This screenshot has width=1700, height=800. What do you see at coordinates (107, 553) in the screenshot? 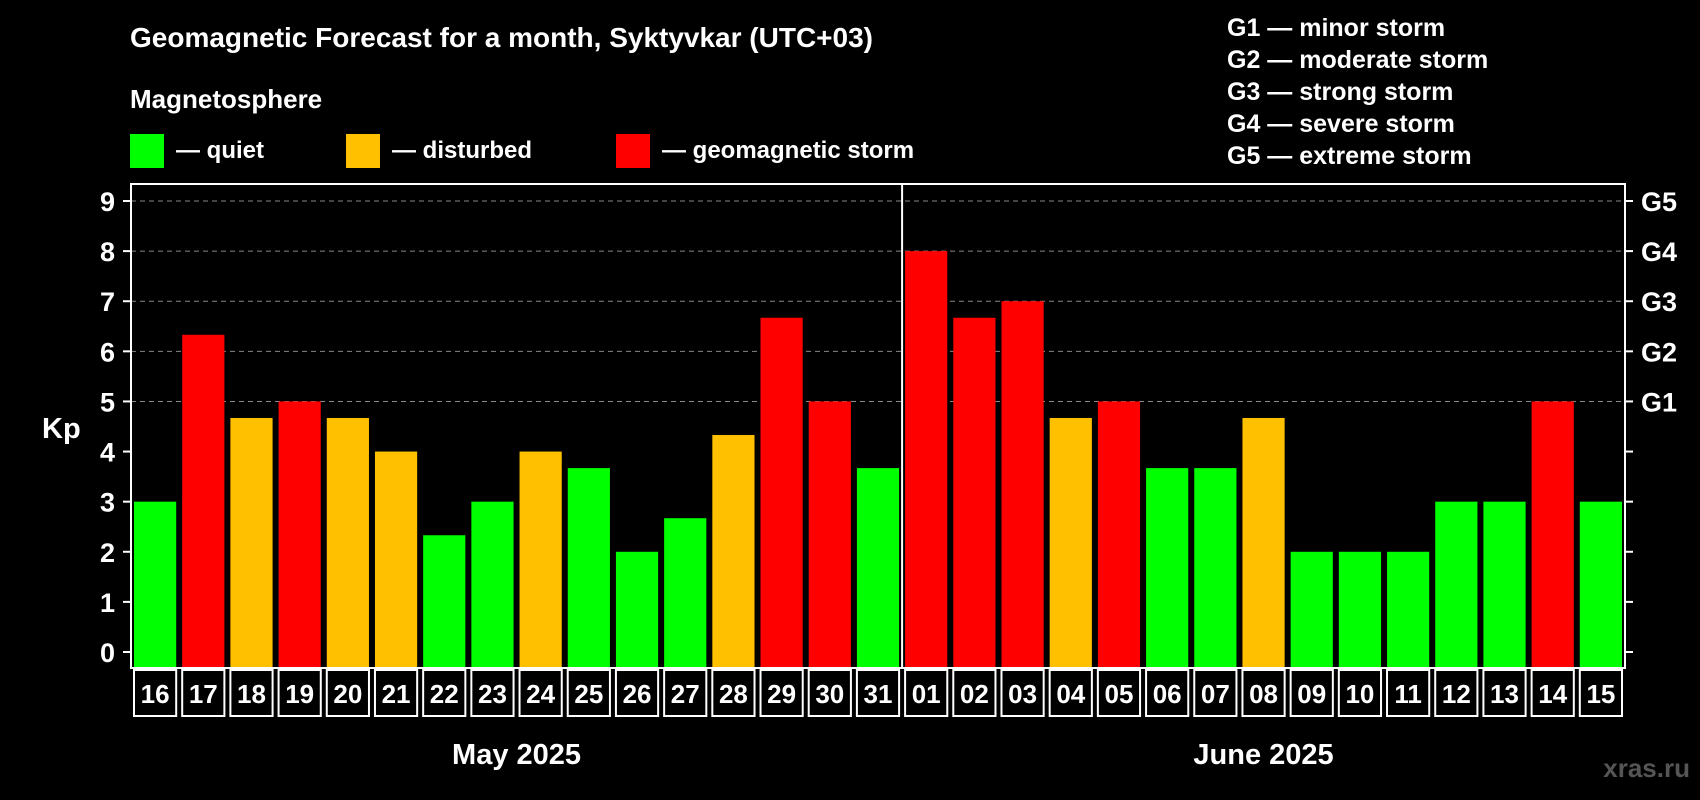
I see `y-tick-label: 2` at bounding box center [107, 553].